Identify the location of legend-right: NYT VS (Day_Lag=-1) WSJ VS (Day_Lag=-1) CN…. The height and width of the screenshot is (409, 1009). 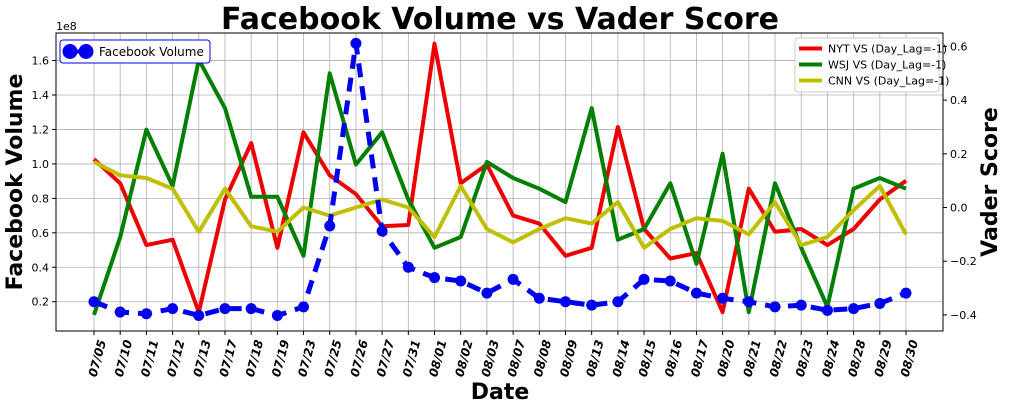
(871, 65).